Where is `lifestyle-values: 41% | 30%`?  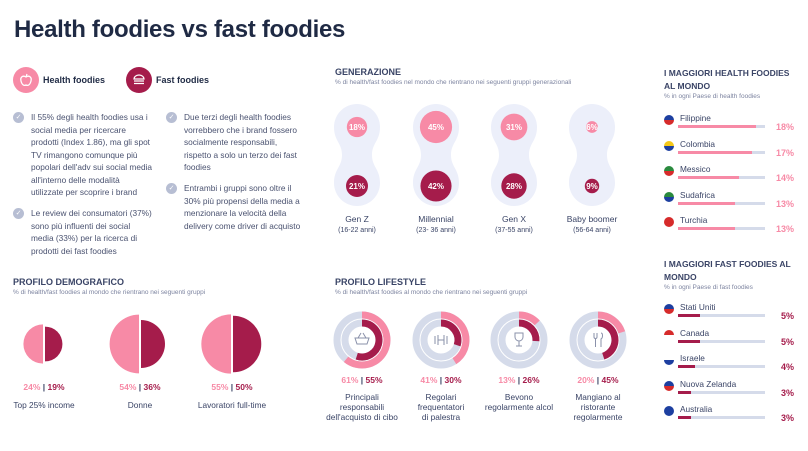 lifestyle-values: 41% | 30% is located at coordinates (441, 380).